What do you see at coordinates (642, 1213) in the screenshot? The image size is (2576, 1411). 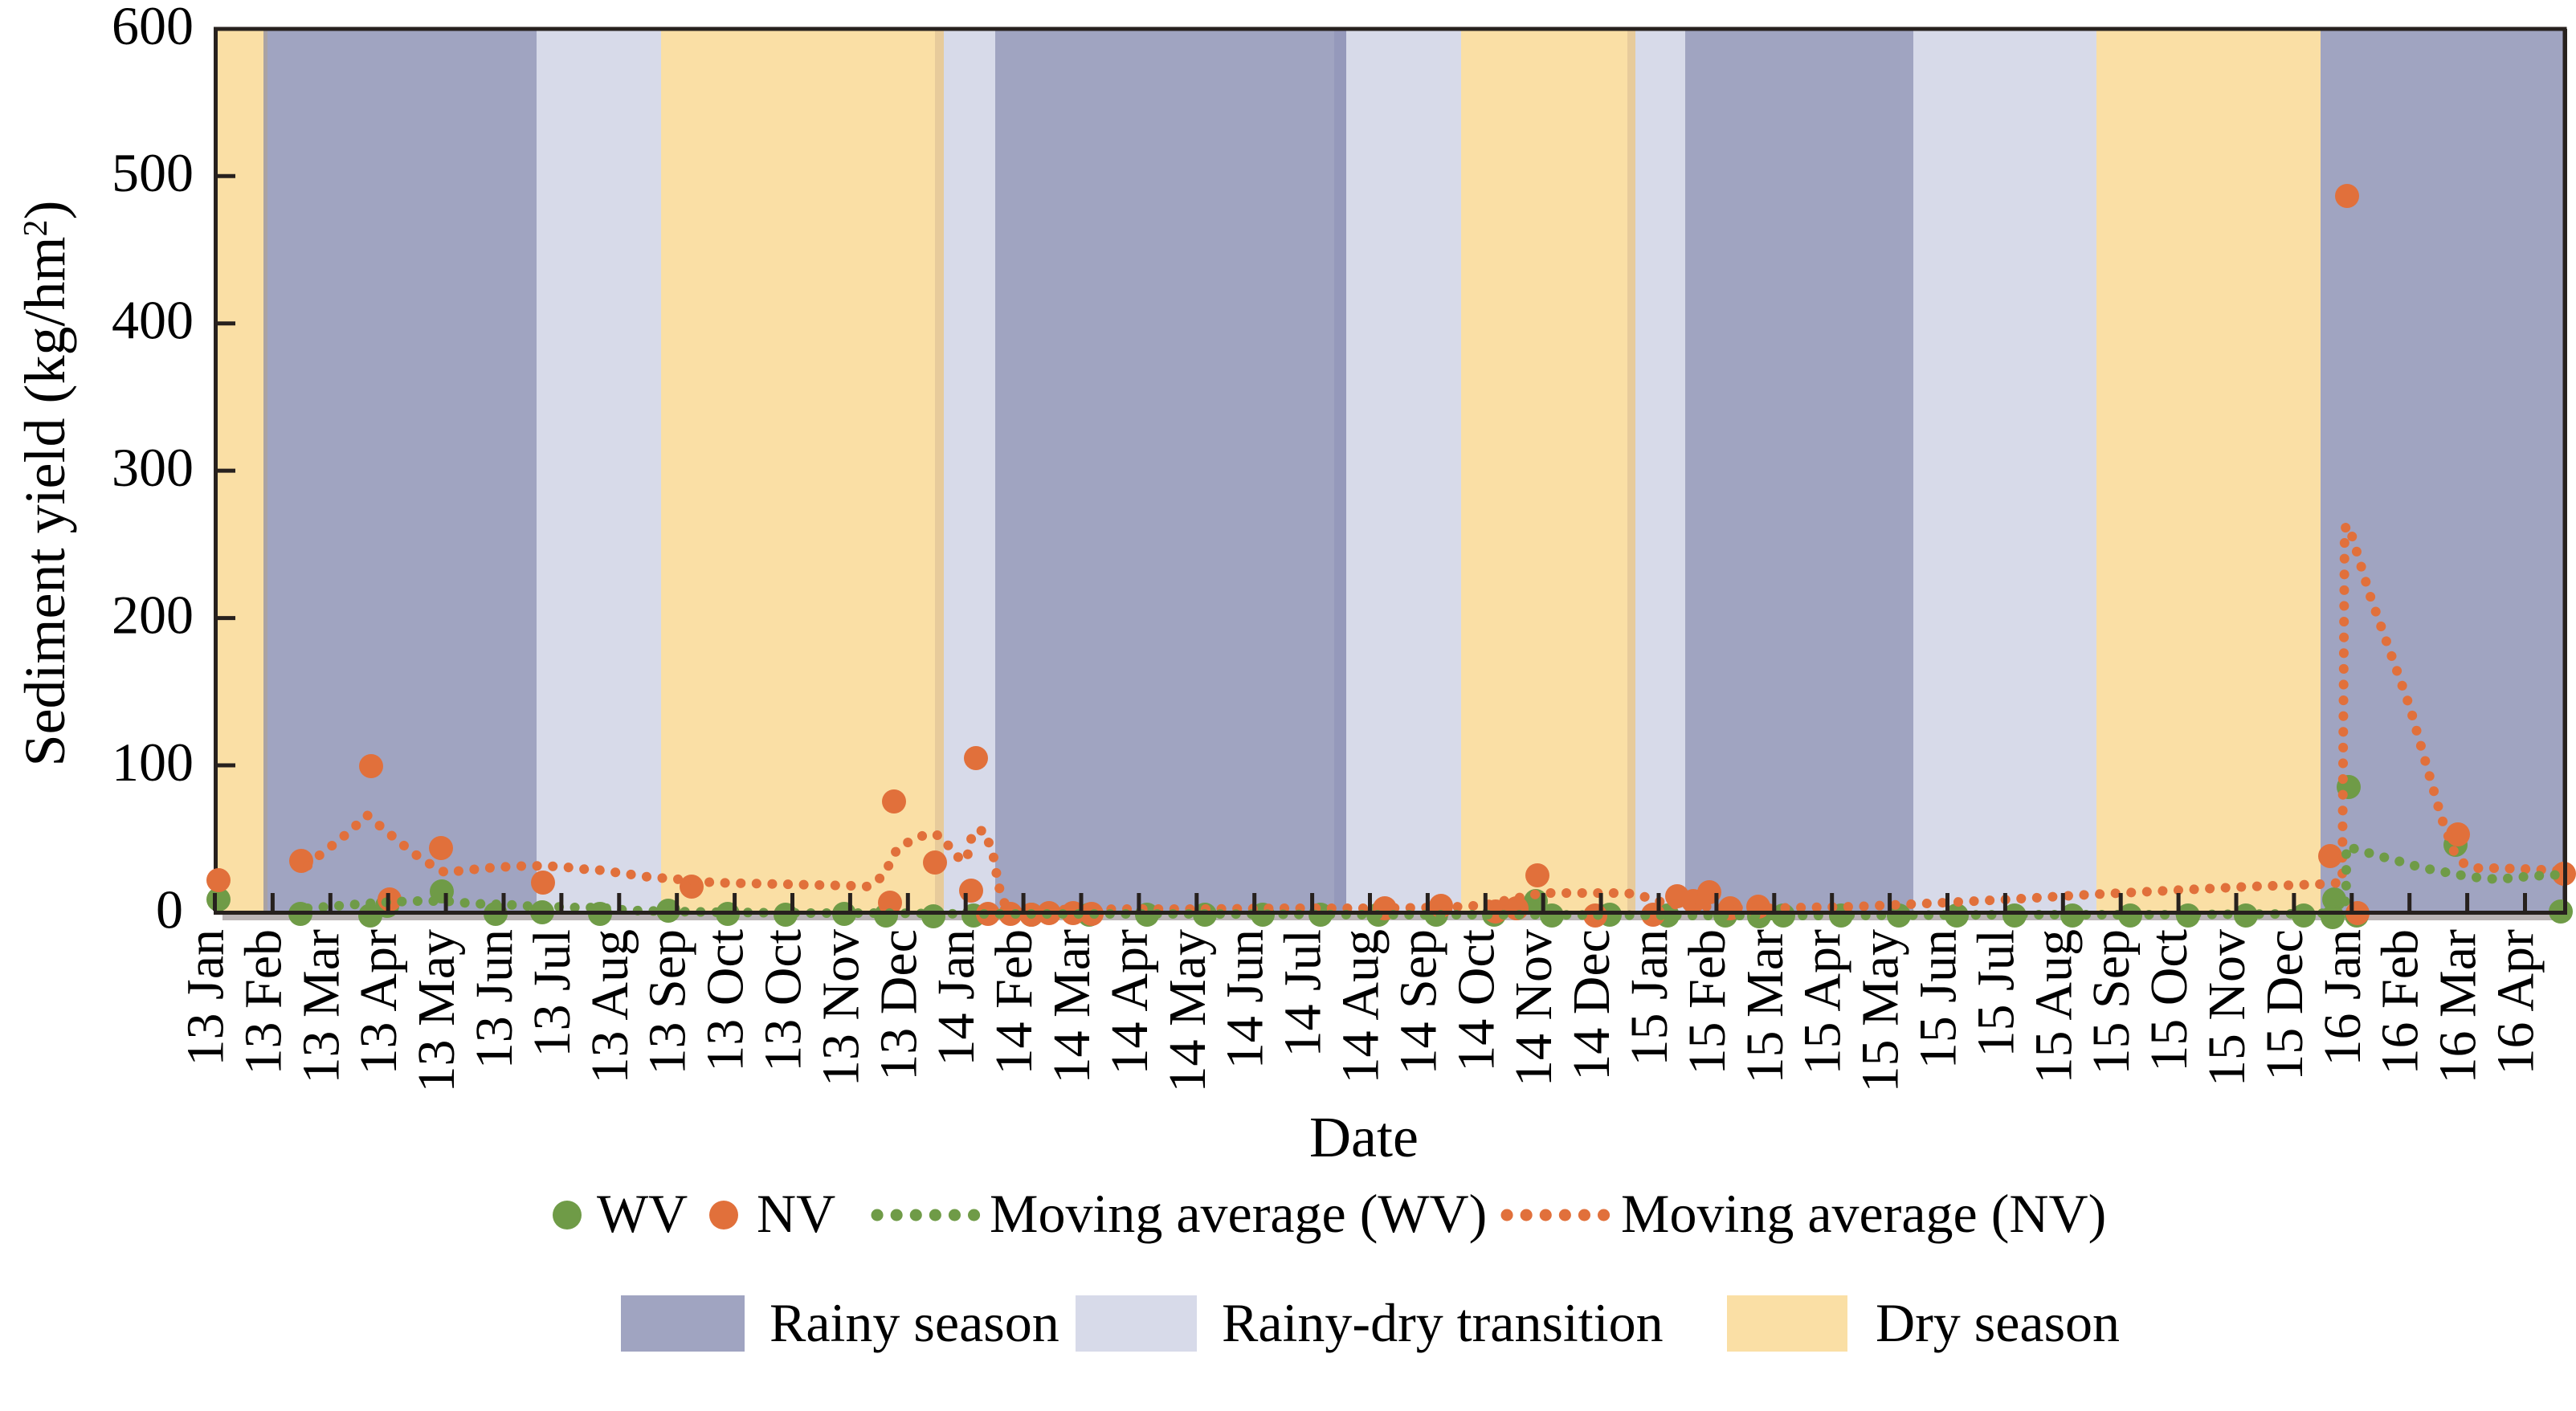 I see `svg-text: WV` at bounding box center [642, 1213].